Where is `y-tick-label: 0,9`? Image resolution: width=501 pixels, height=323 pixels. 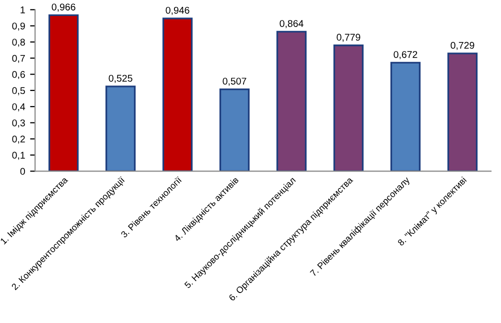 y-tick-label: 0,9 is located at coordinates (18, 26).